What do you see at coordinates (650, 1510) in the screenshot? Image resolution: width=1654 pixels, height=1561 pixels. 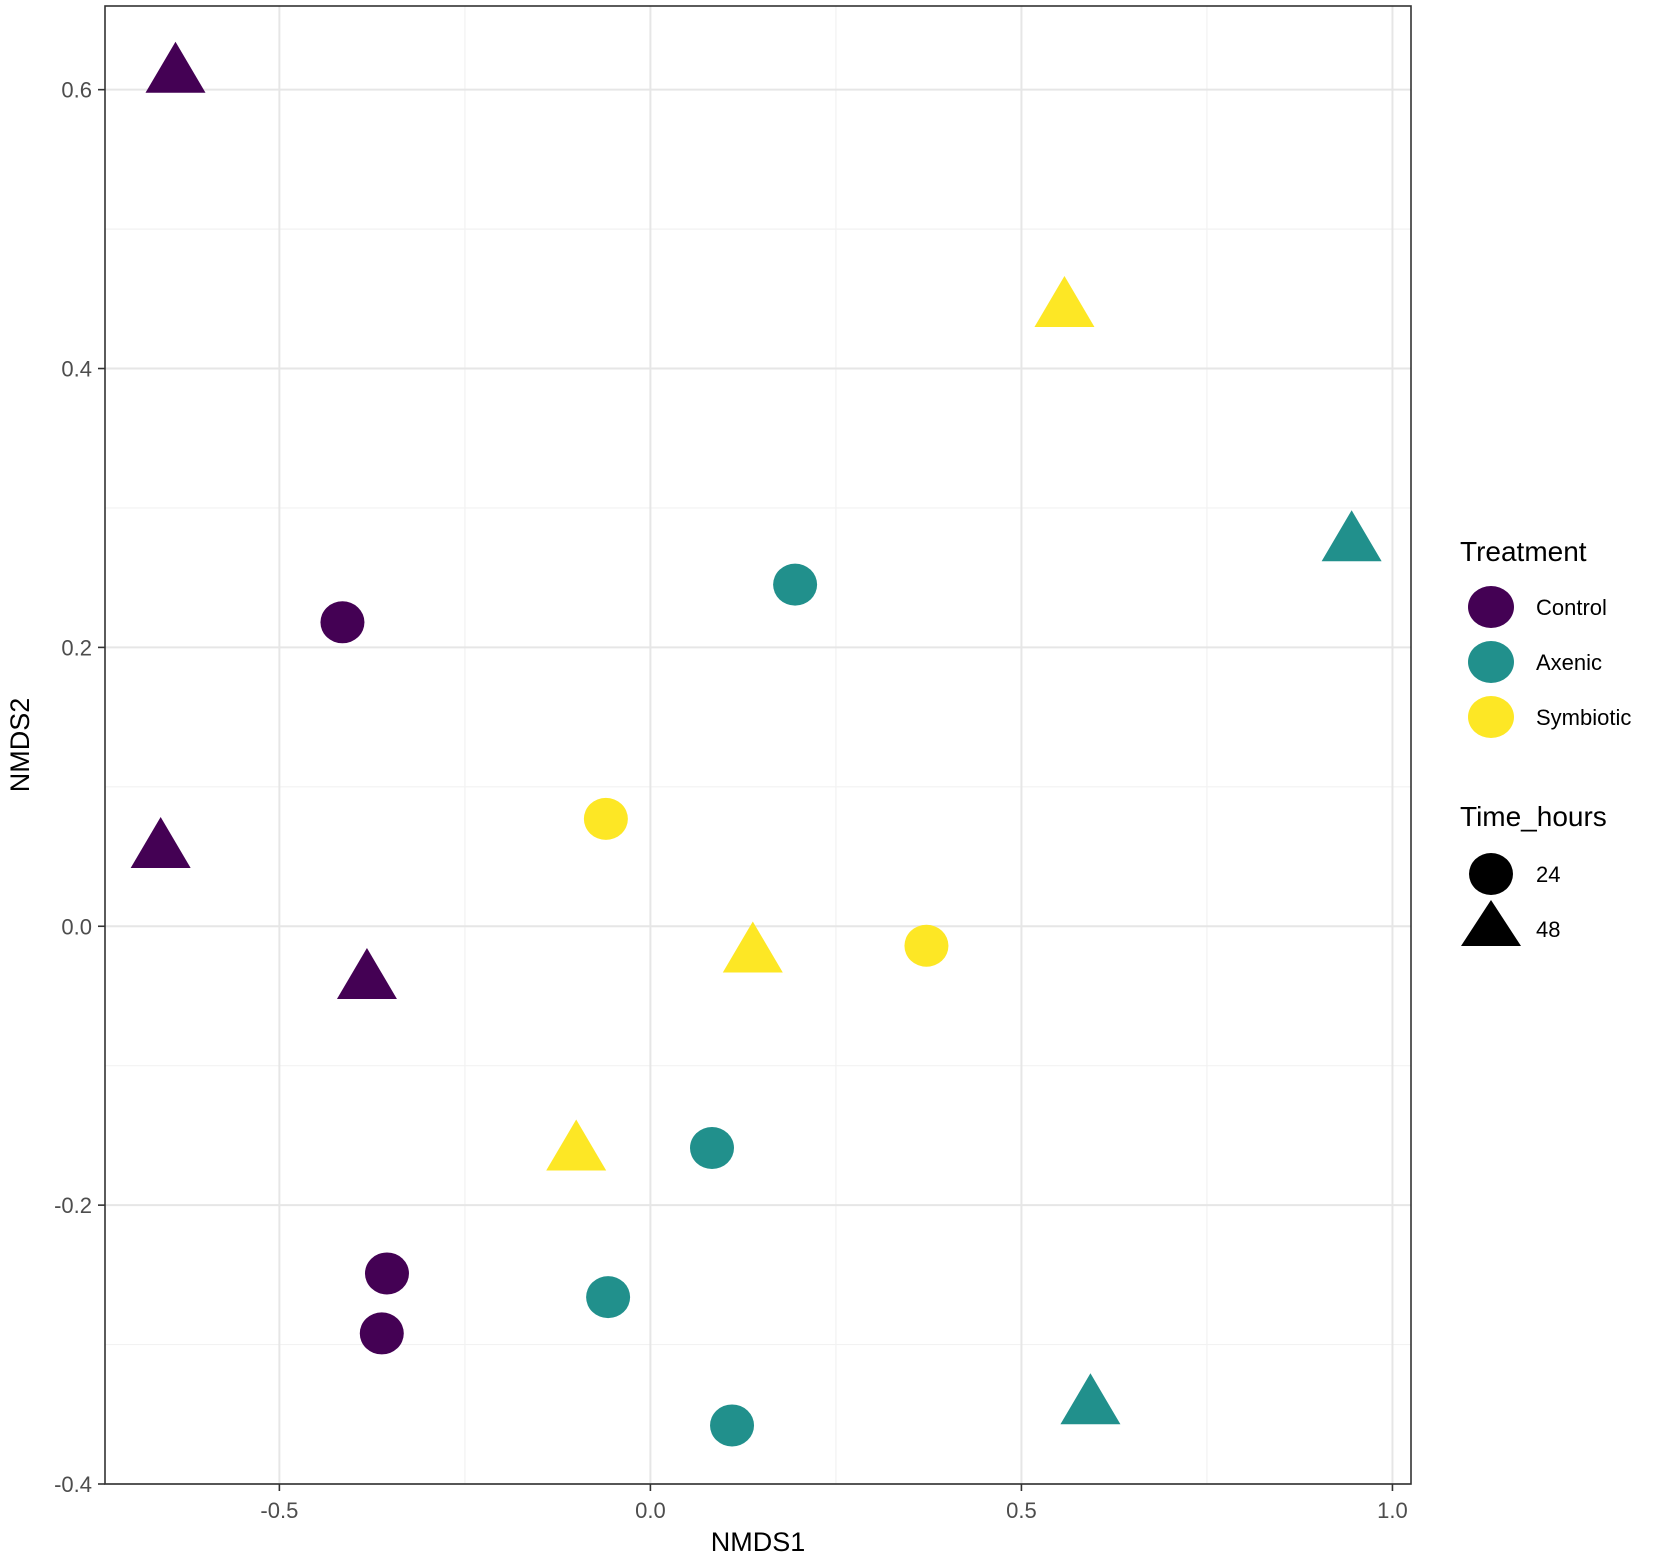 I see `x-tick-label: 0.0` at bounding box center [650, 1510].